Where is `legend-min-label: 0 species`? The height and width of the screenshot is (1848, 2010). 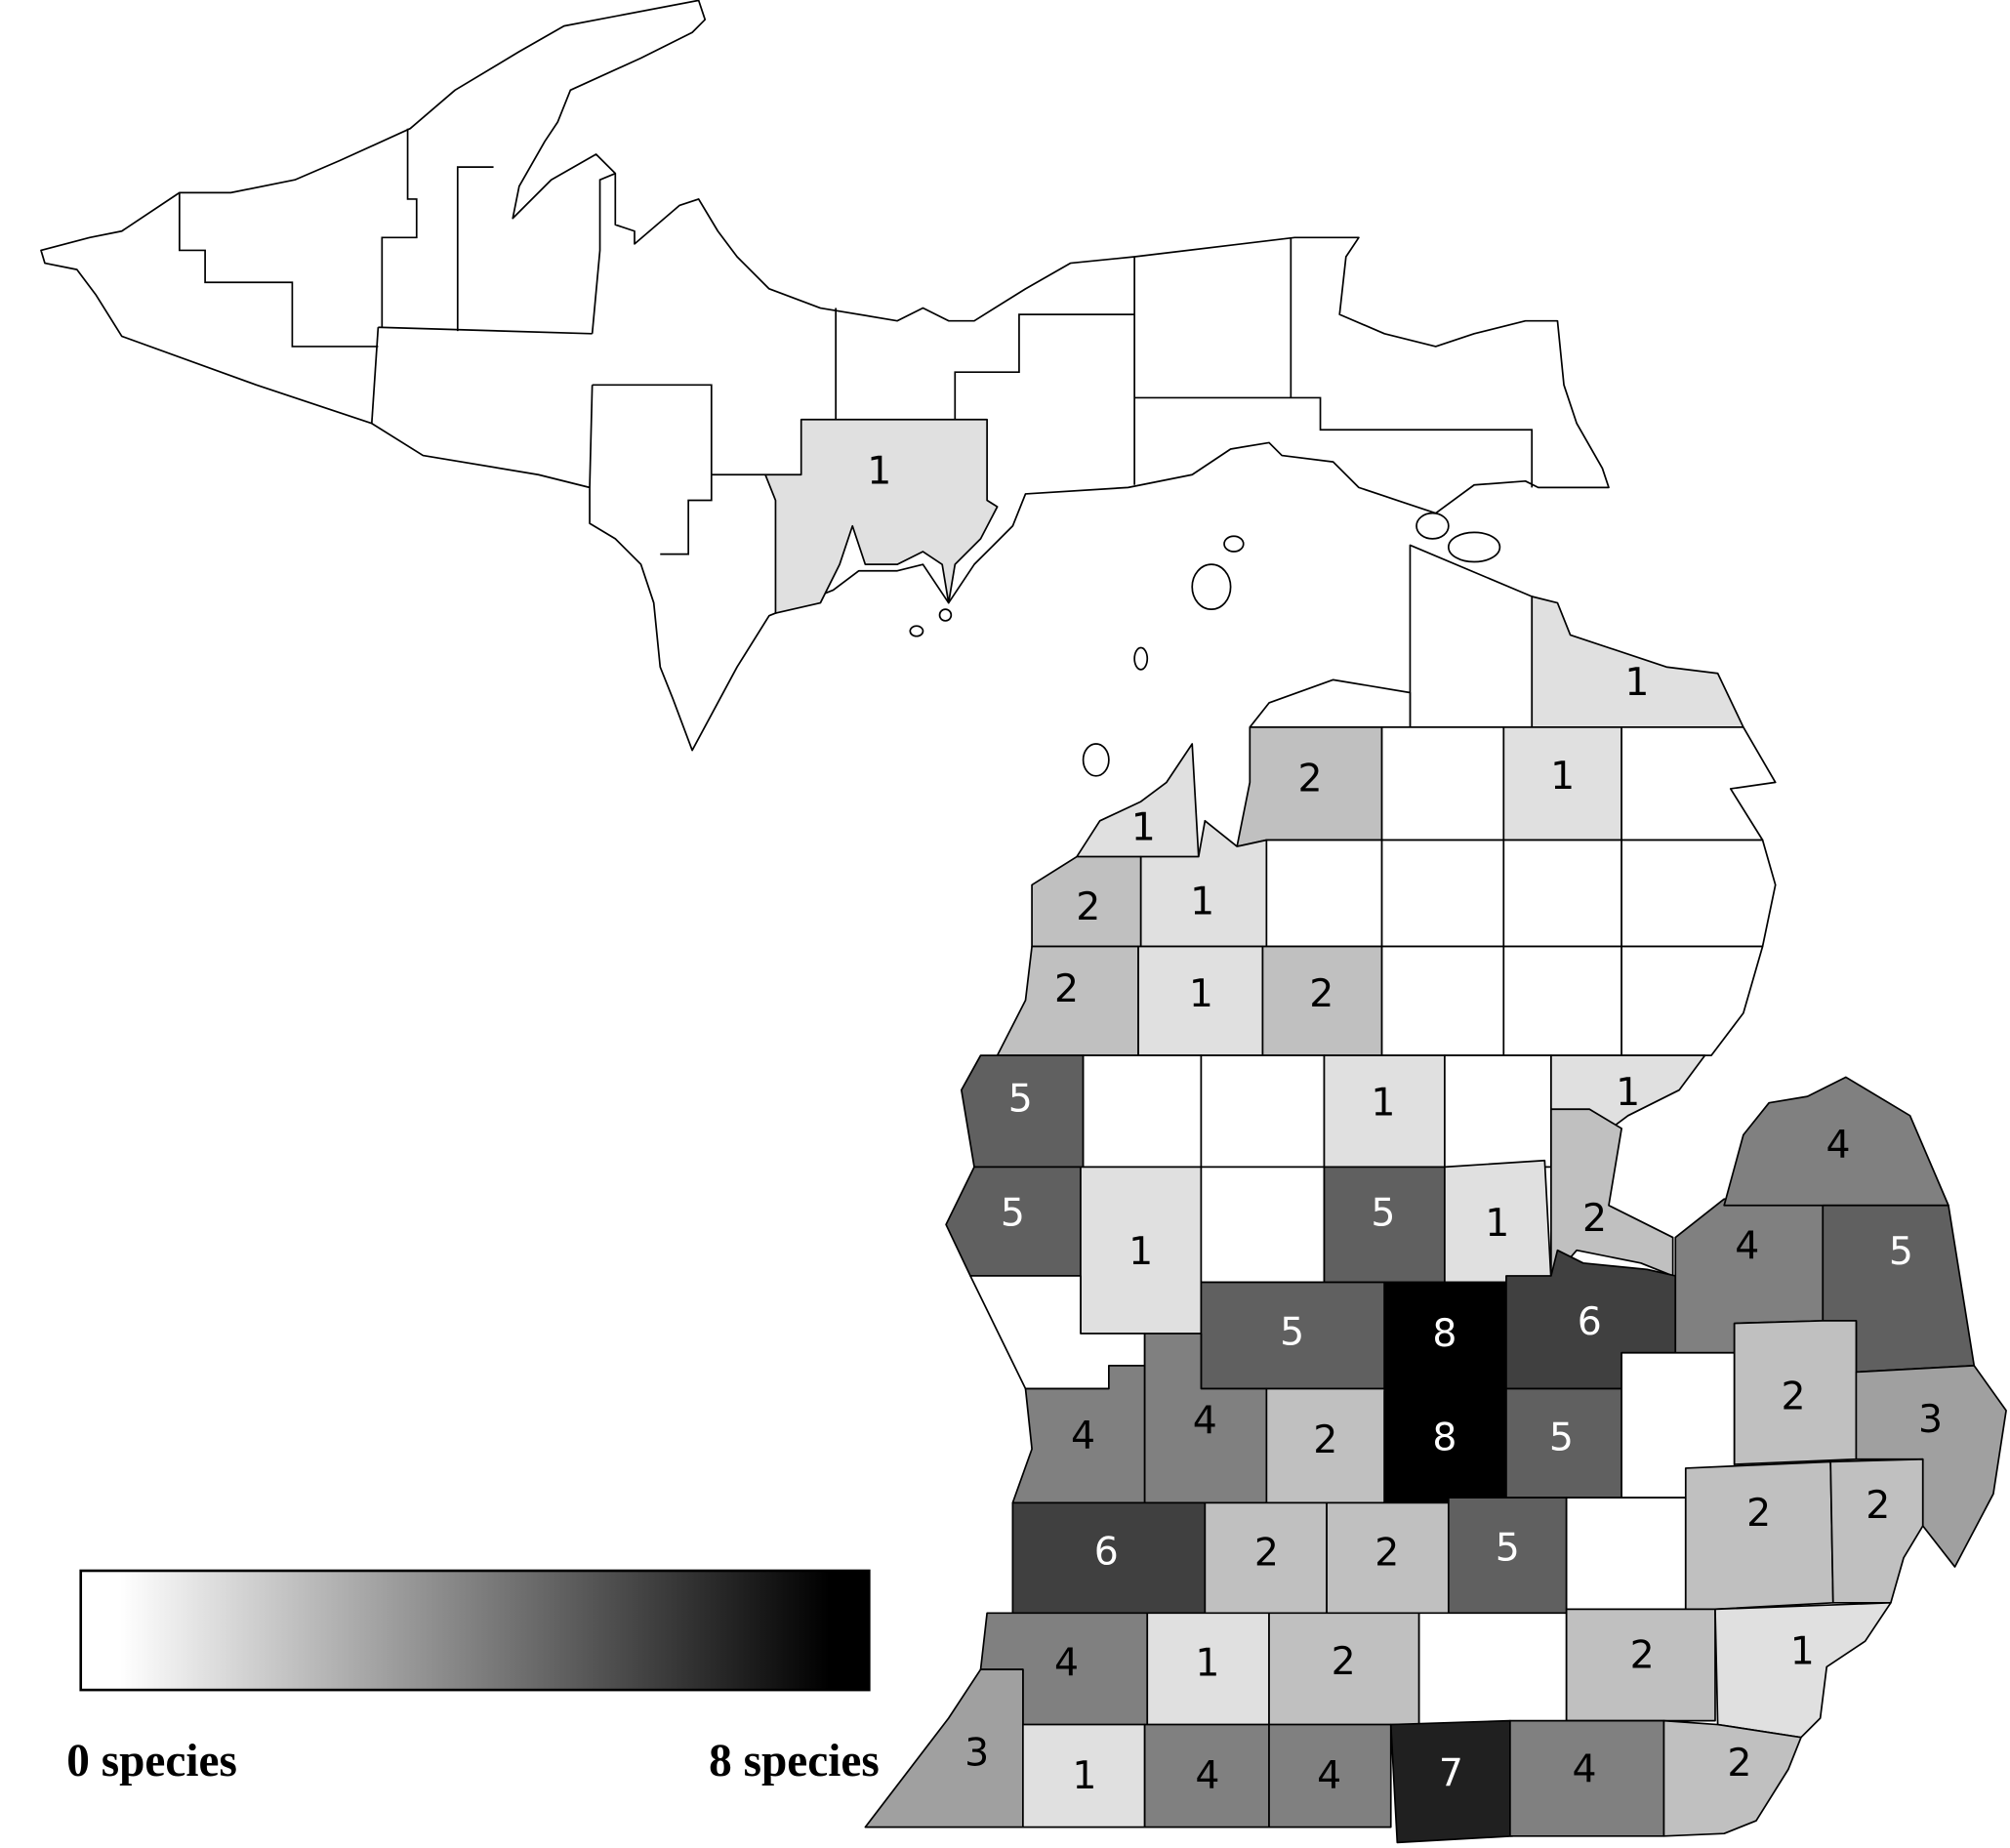
legend-min-label: 0 species is located at coordinates (151, 1761).